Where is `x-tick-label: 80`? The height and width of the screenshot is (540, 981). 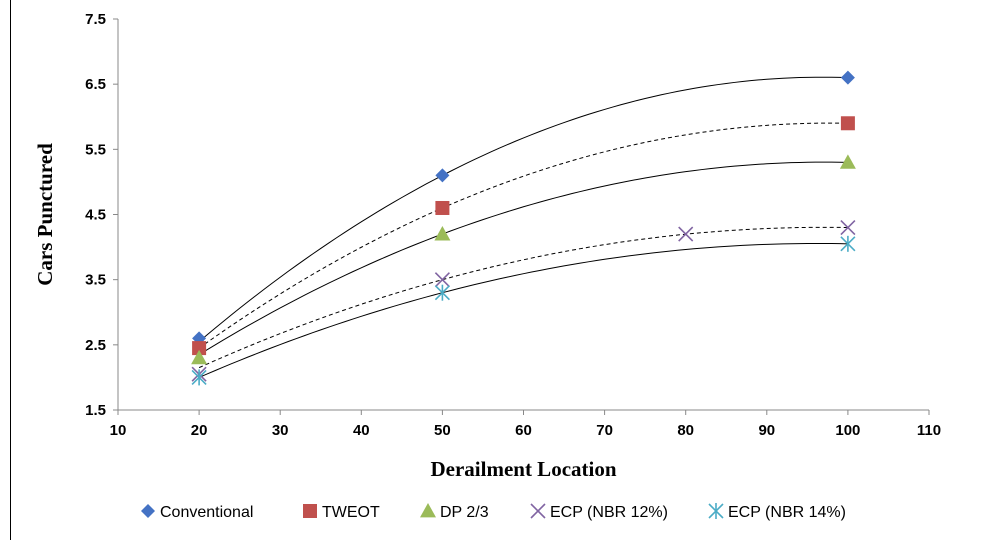 x-tick-label: 80 is located at coordinates (685, 430).